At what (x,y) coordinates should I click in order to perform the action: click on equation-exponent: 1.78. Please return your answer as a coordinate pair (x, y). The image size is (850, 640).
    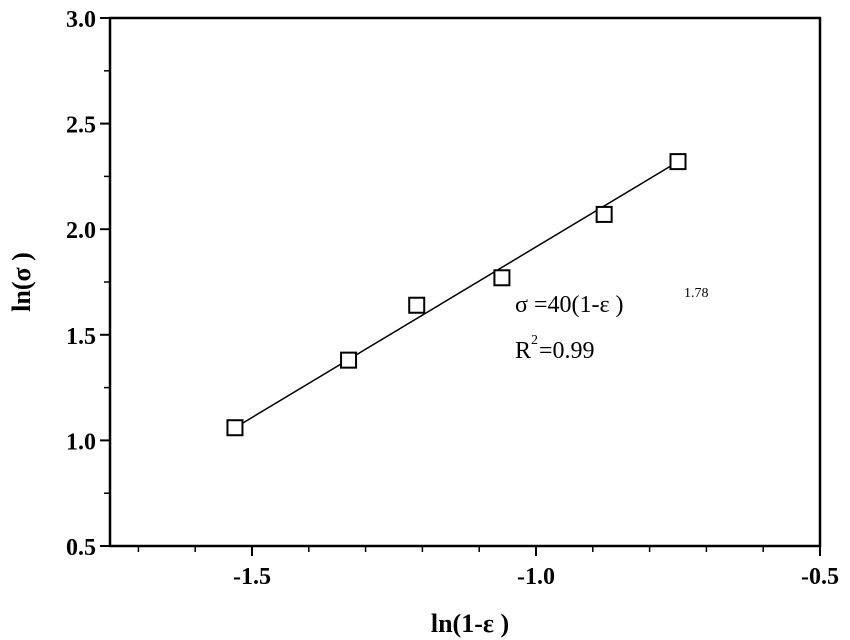
    Looking at the image, I should click on (696, 293).